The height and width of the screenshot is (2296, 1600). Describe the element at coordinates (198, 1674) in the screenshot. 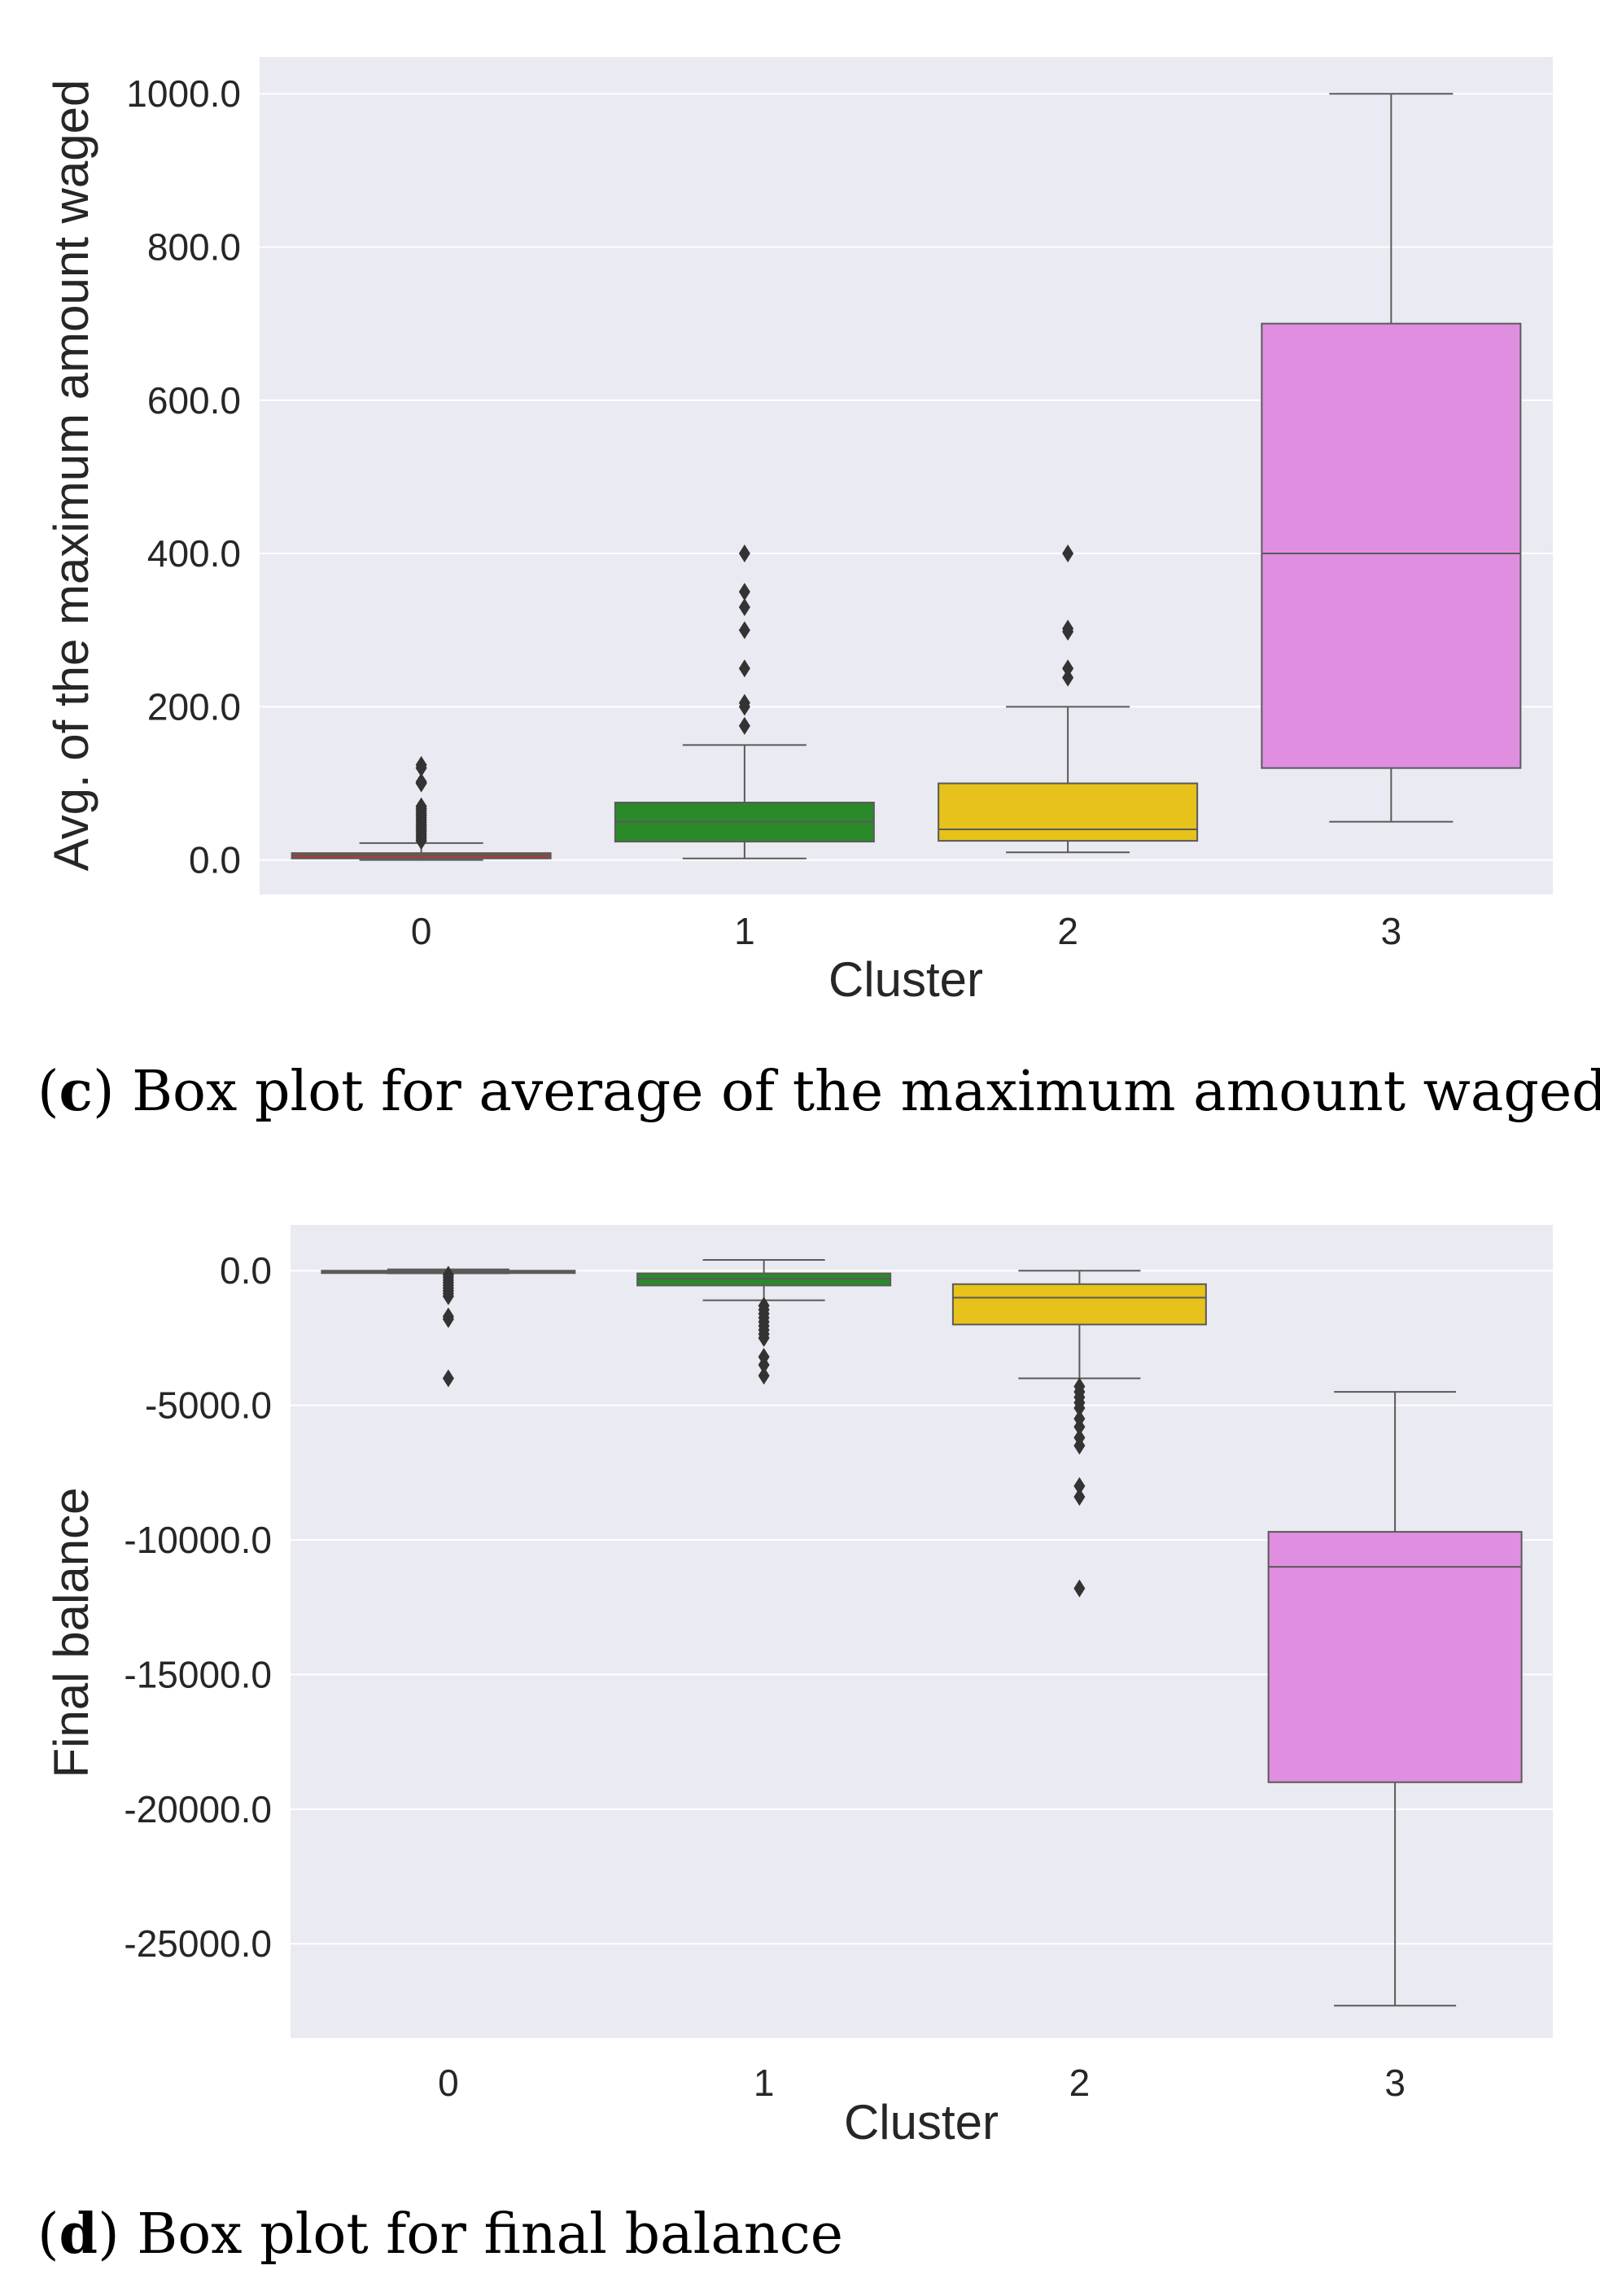

I see `y-tick-label: -15000.0` at that location.